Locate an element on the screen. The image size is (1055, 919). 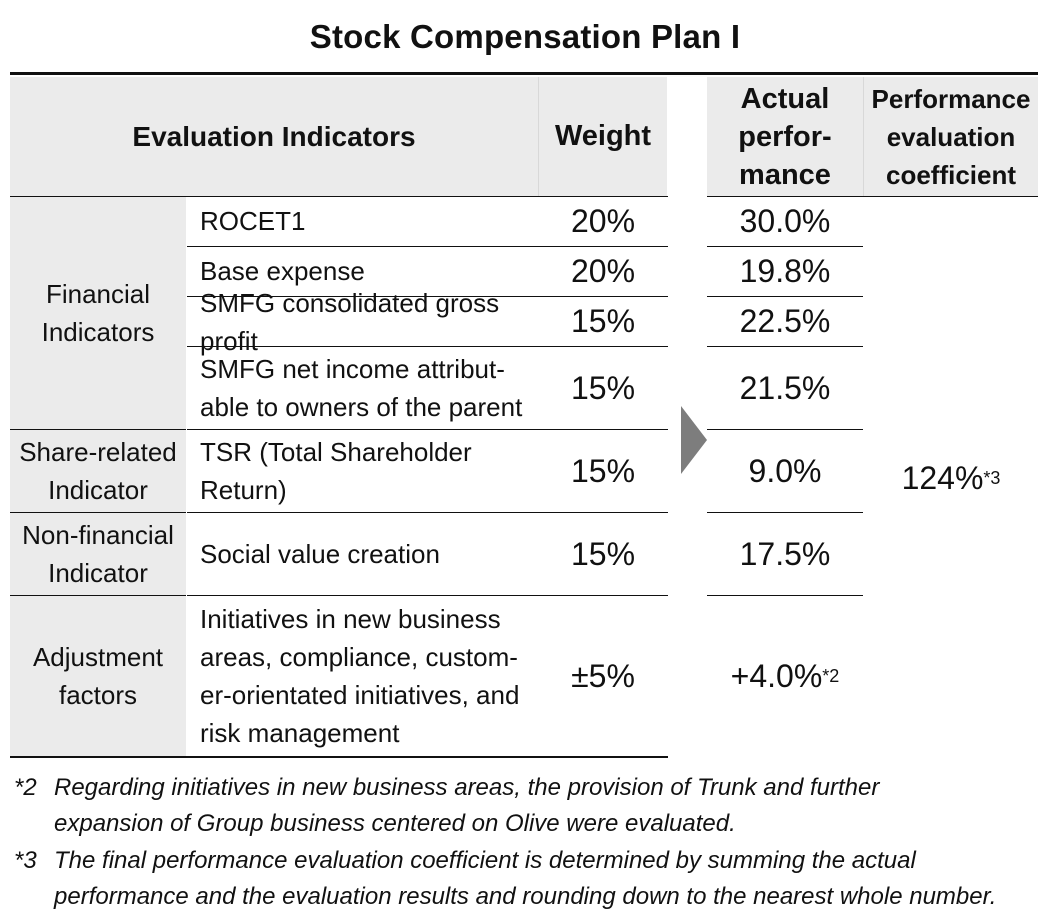
category-adjustment-line-2: factors is located at coordinates (98, 695).